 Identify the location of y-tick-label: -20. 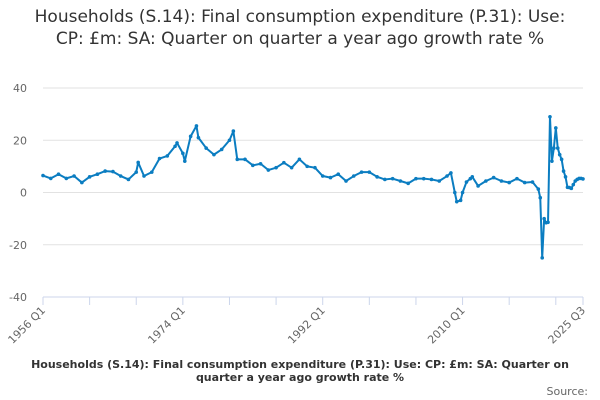
(18, 245).